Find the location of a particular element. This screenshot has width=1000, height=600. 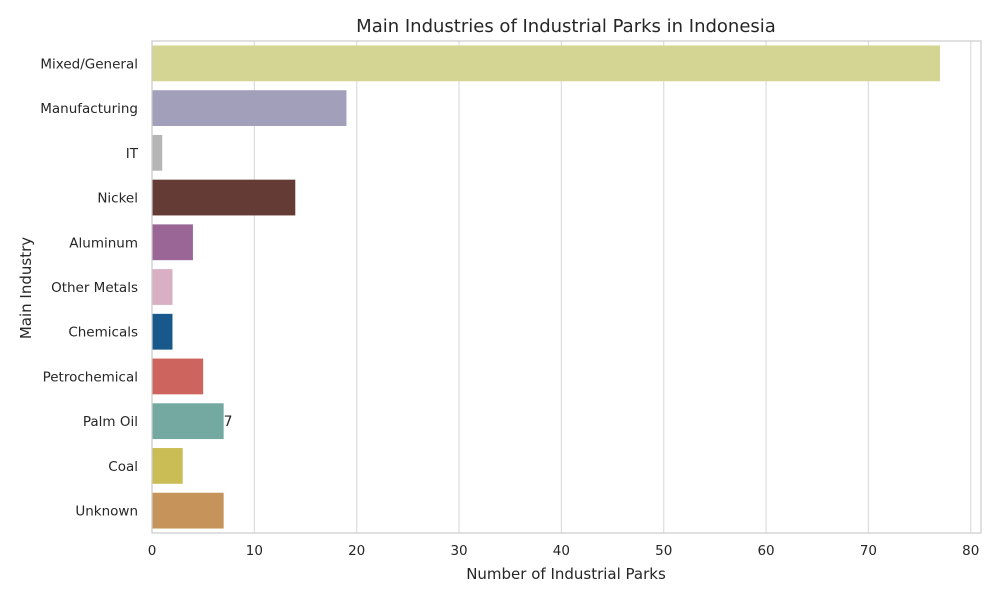

x-tick-label: 20 is located at coordinates (356, 551).